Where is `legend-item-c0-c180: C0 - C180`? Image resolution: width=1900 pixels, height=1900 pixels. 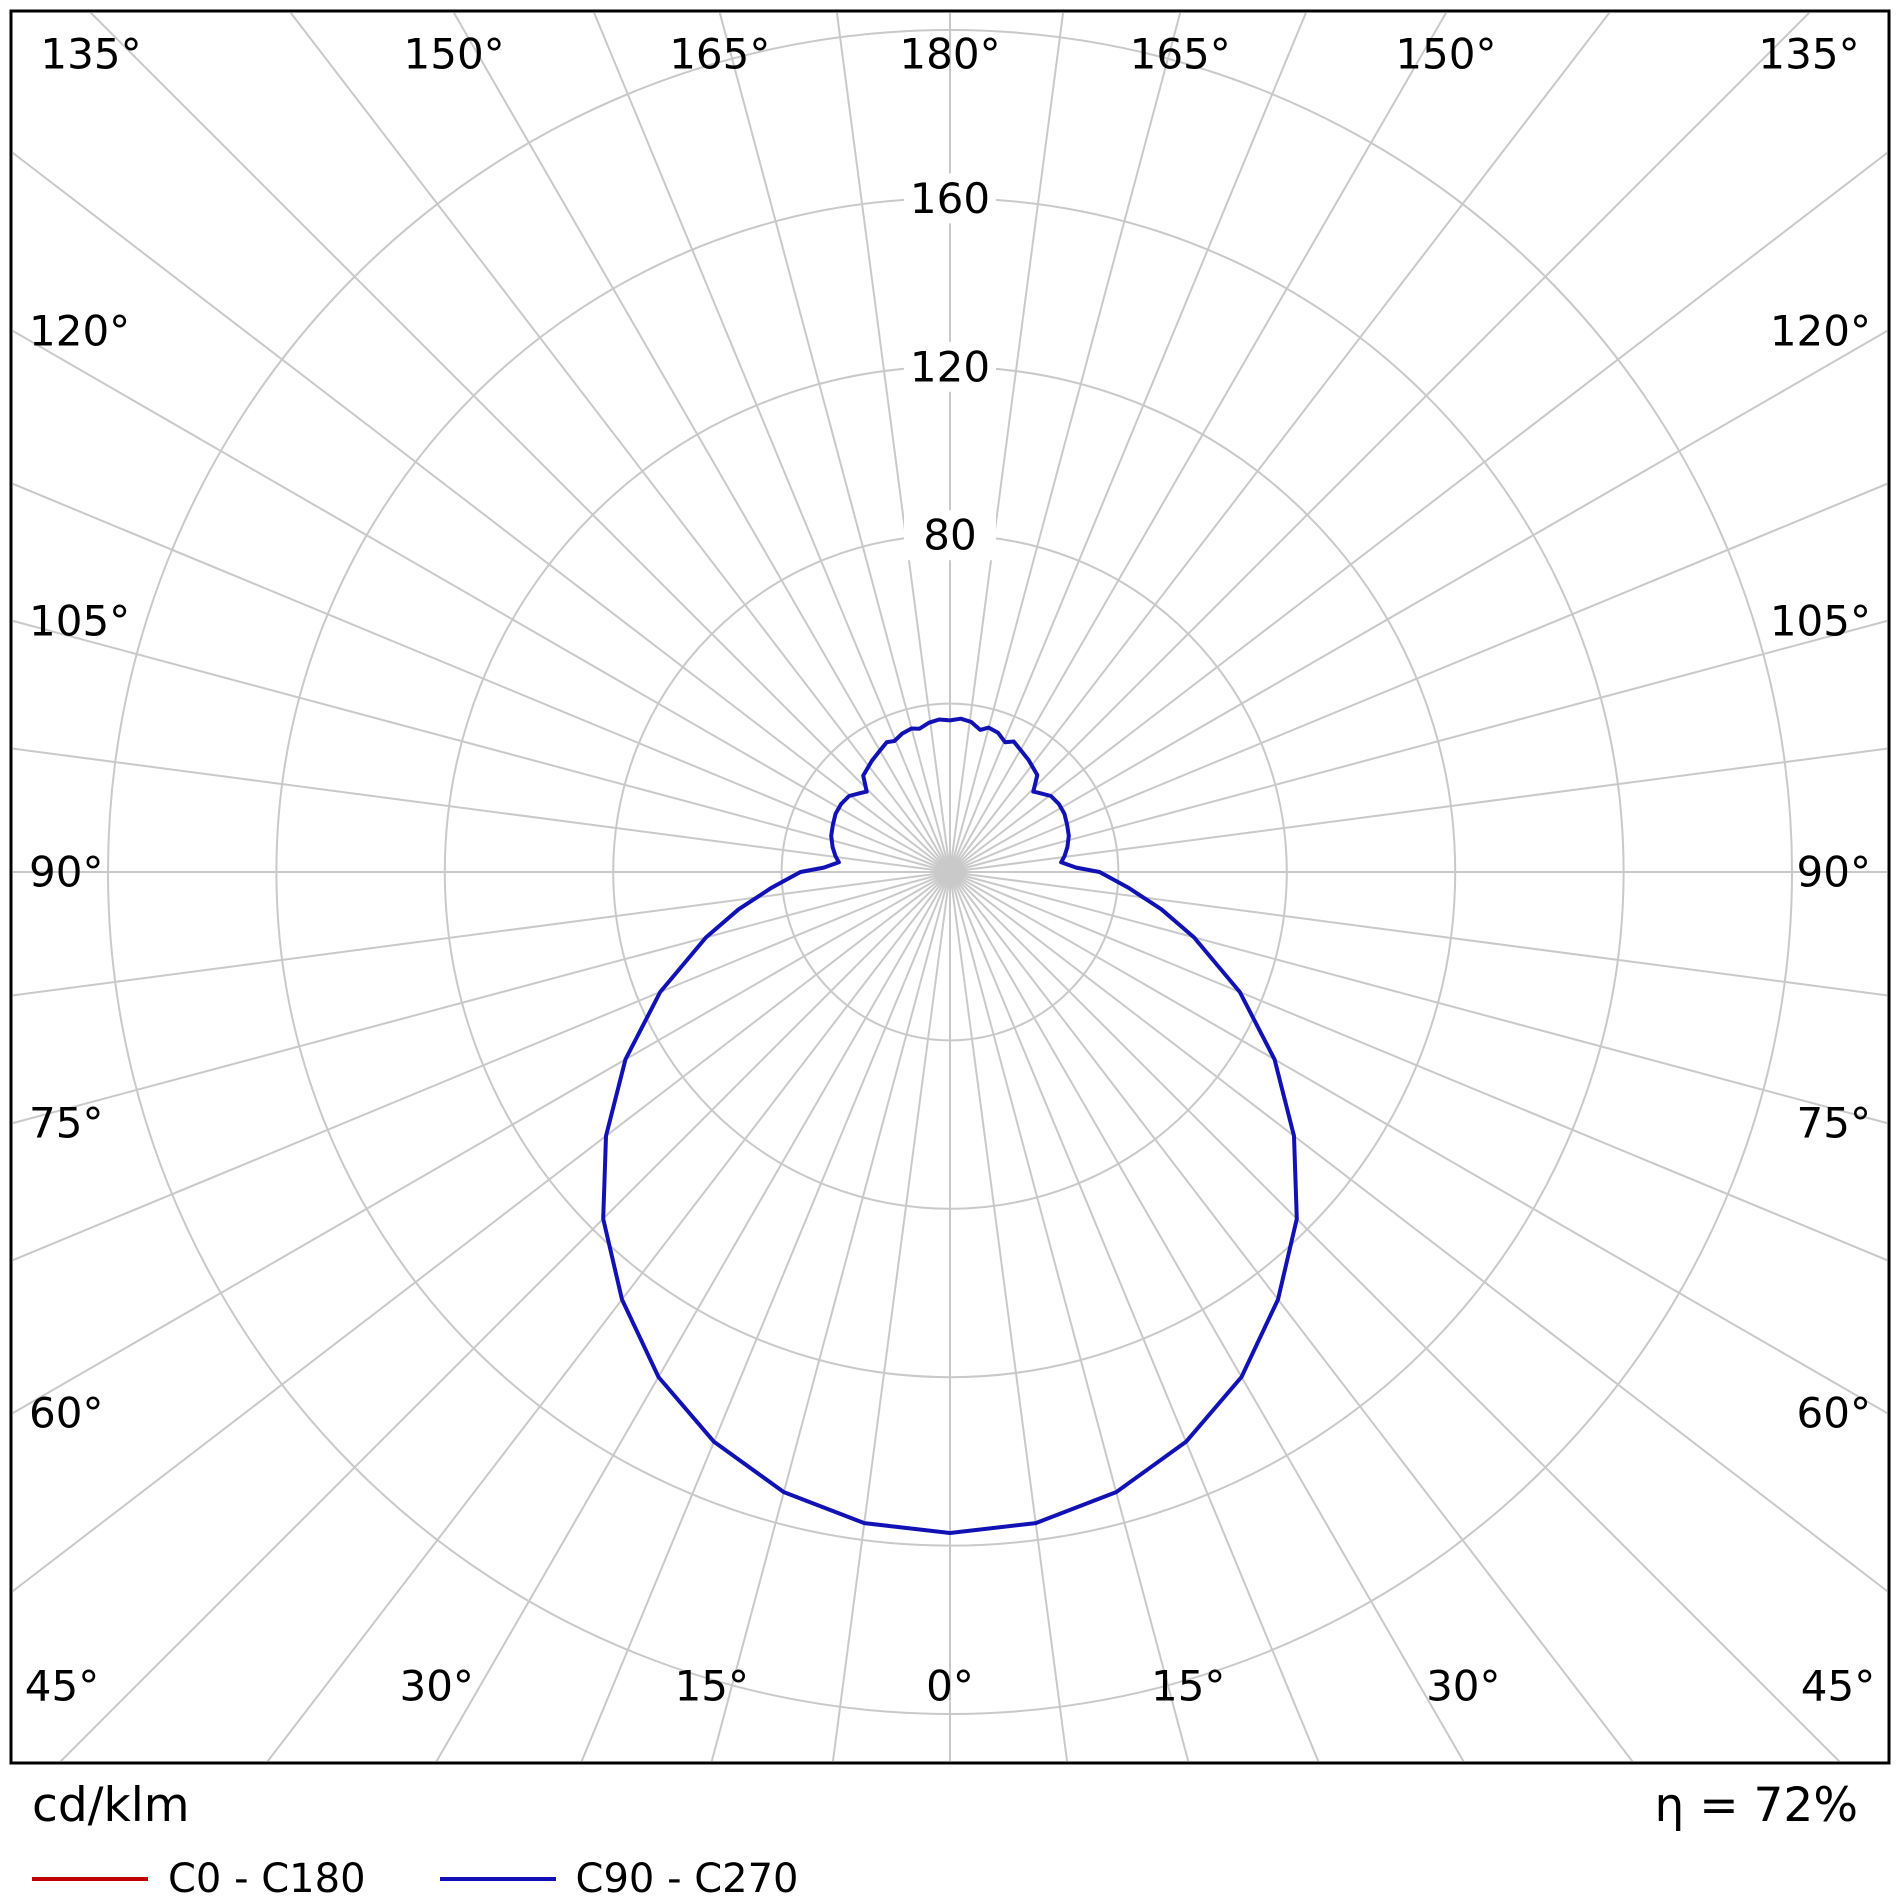 legend-item-c0-c180: C0 - C180 is located at coordinates (199, 1878).